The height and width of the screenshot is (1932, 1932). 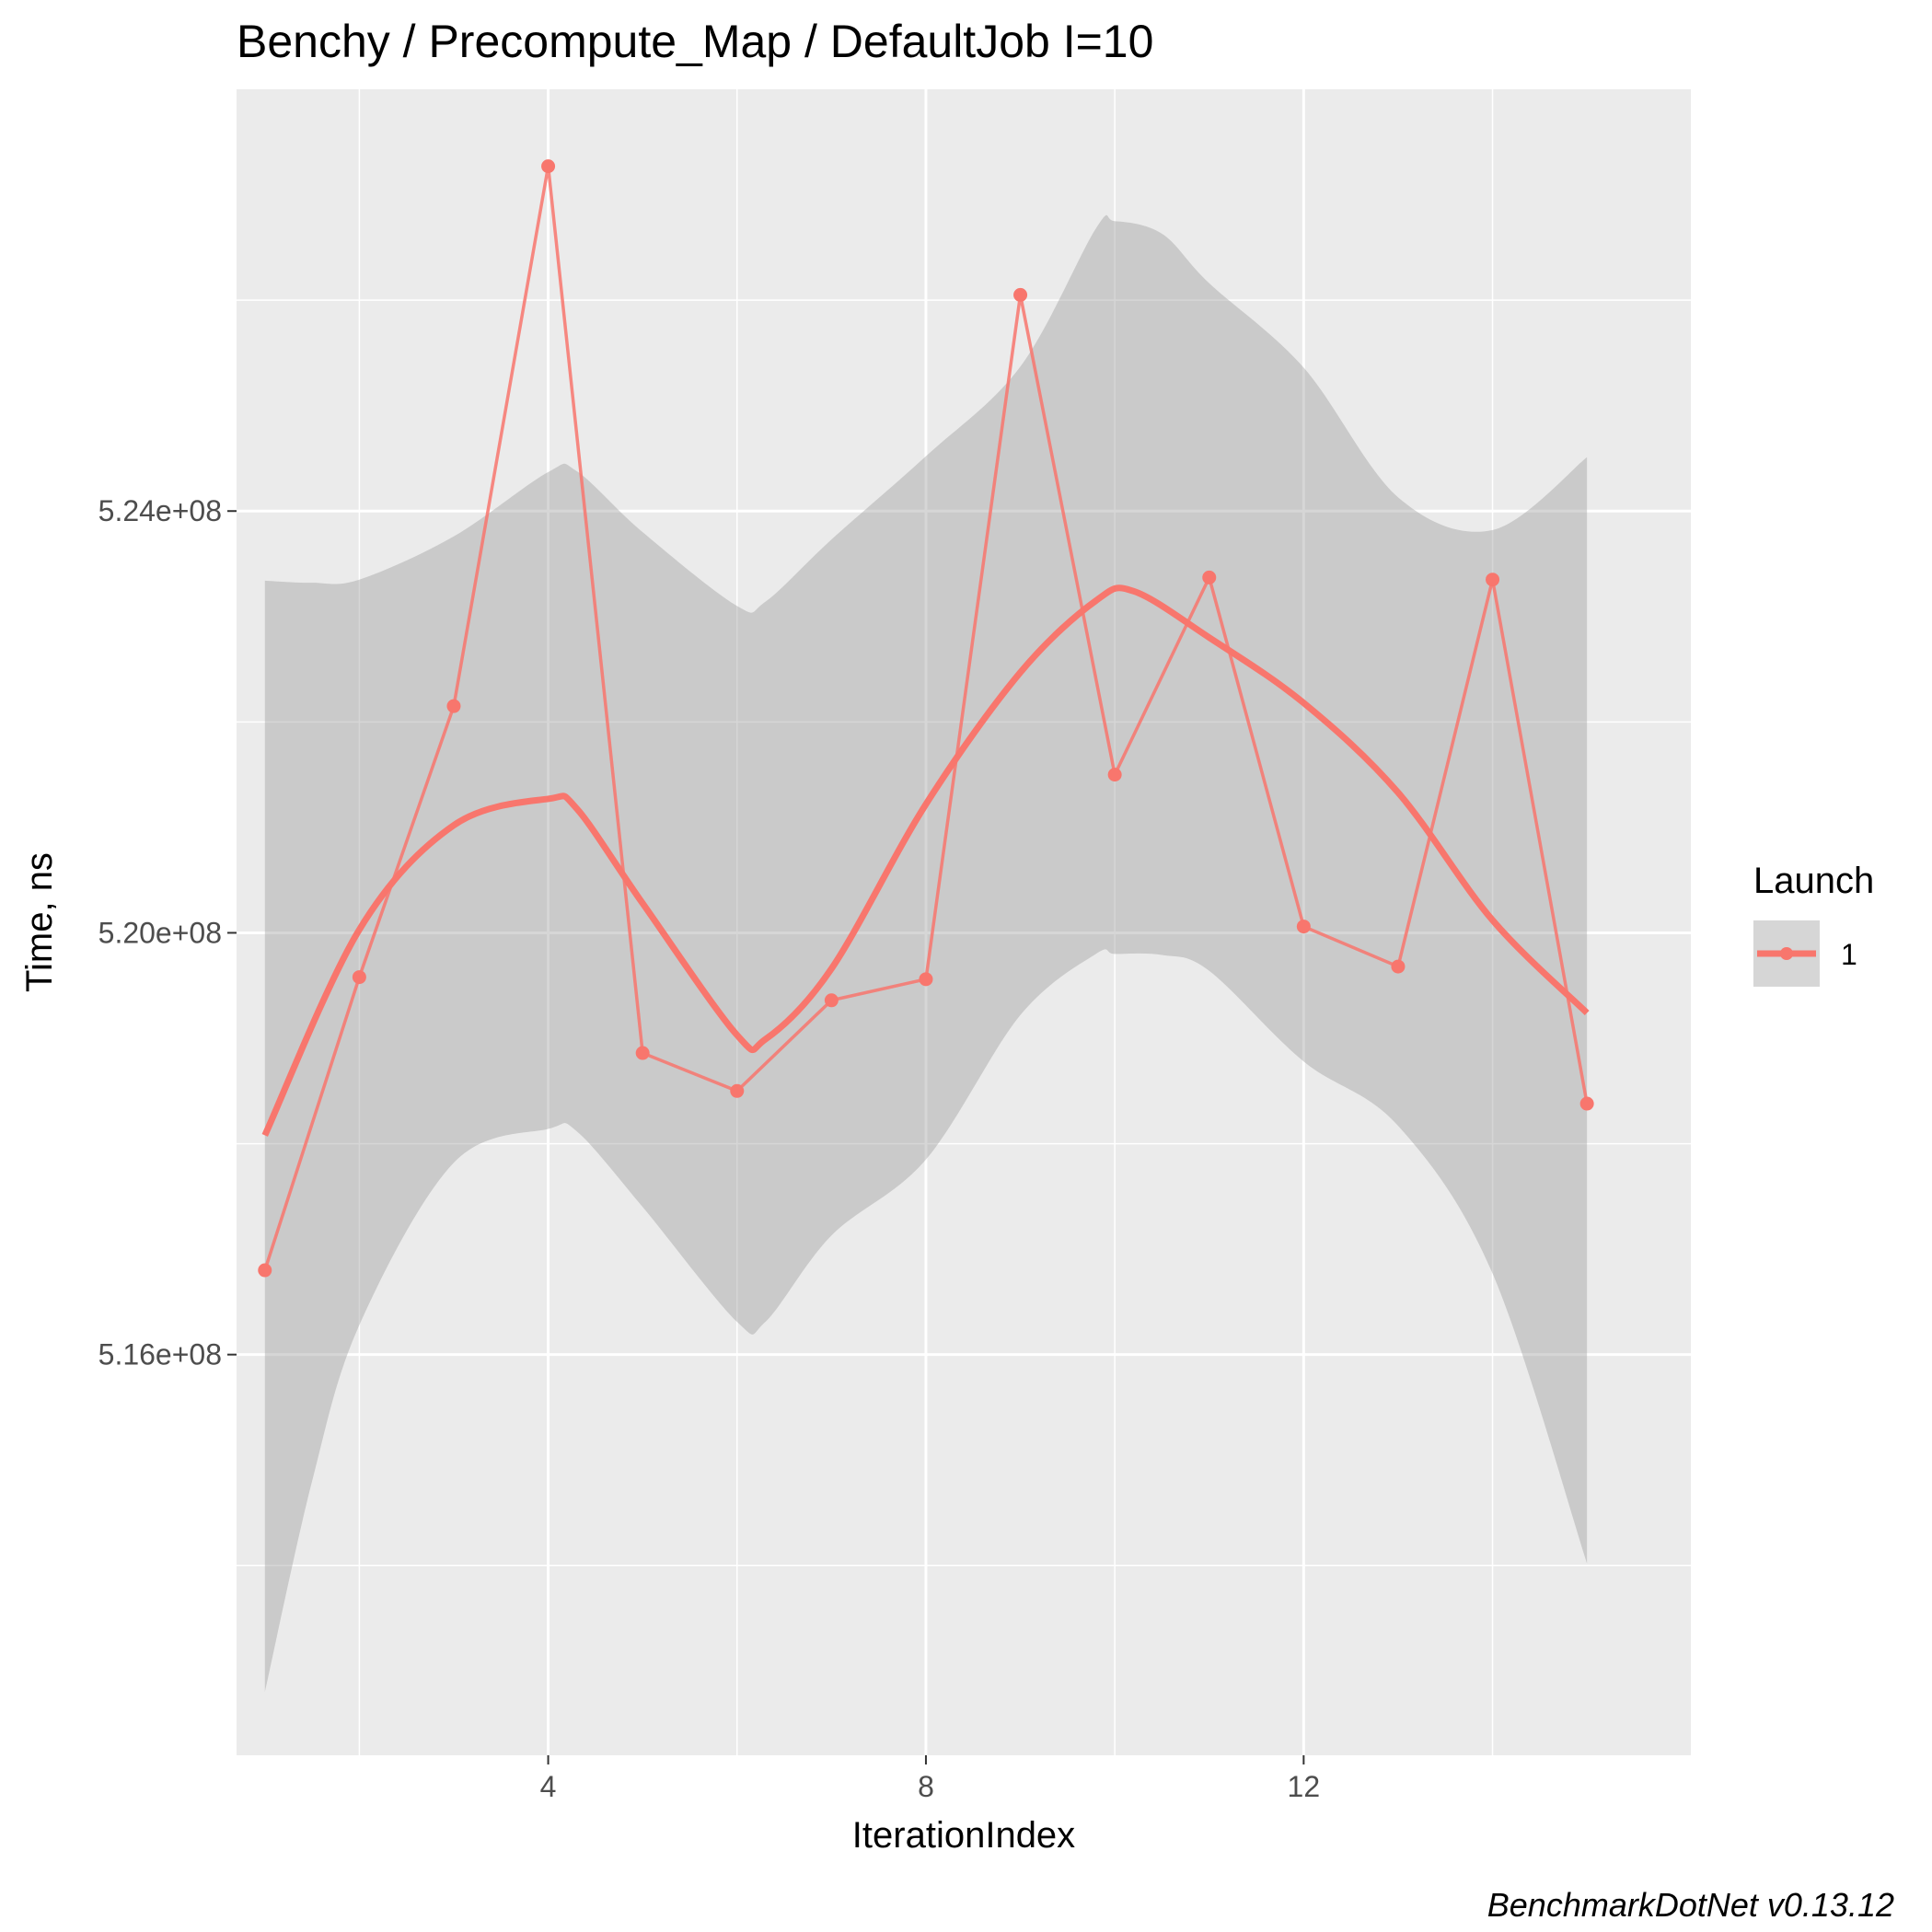 I want to click on x-tick-label: 8, so click(x=926, y=1787).